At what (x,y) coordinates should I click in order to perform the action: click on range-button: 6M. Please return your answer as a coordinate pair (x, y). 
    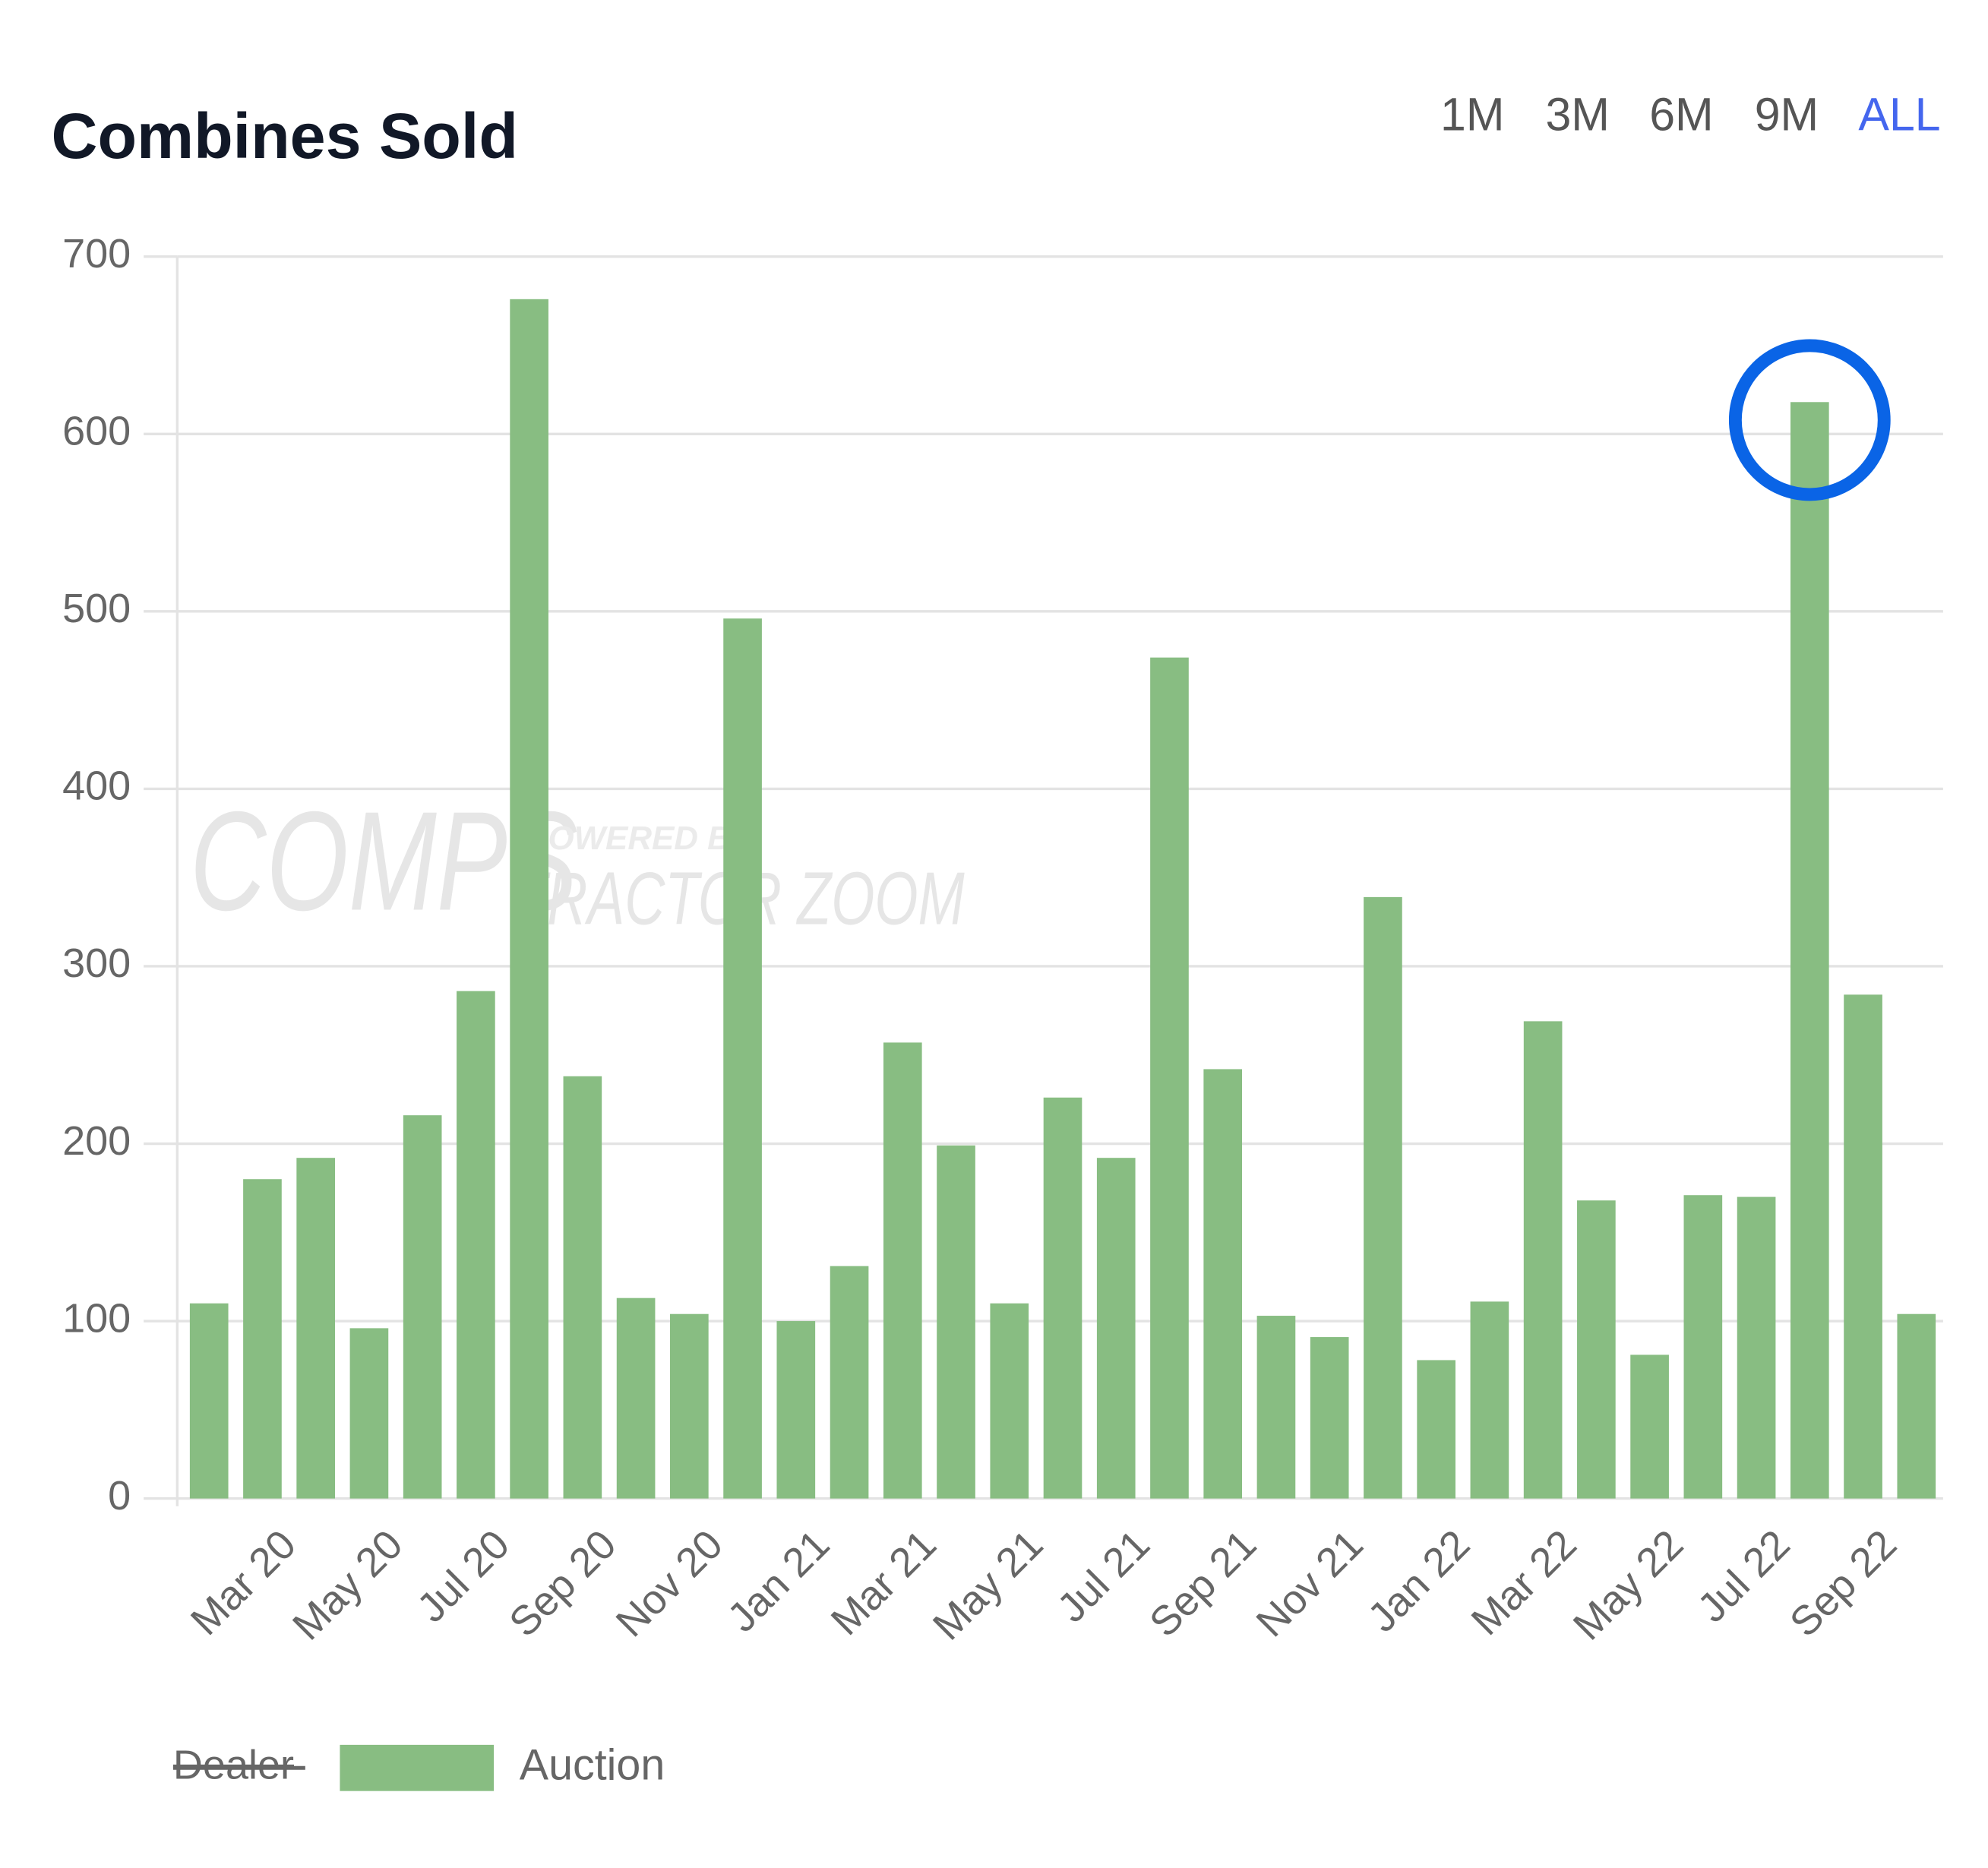
    Looking at the image, I should click on (1681, 114).